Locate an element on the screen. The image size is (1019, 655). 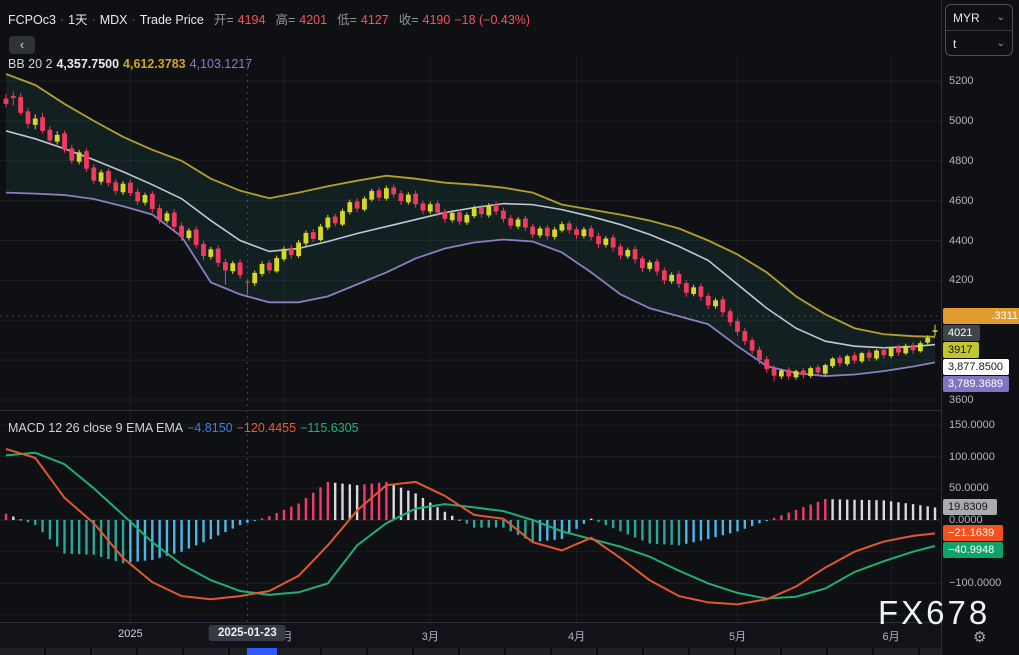
legend-item: FCPOc3 is located at coordinates (32, 20).